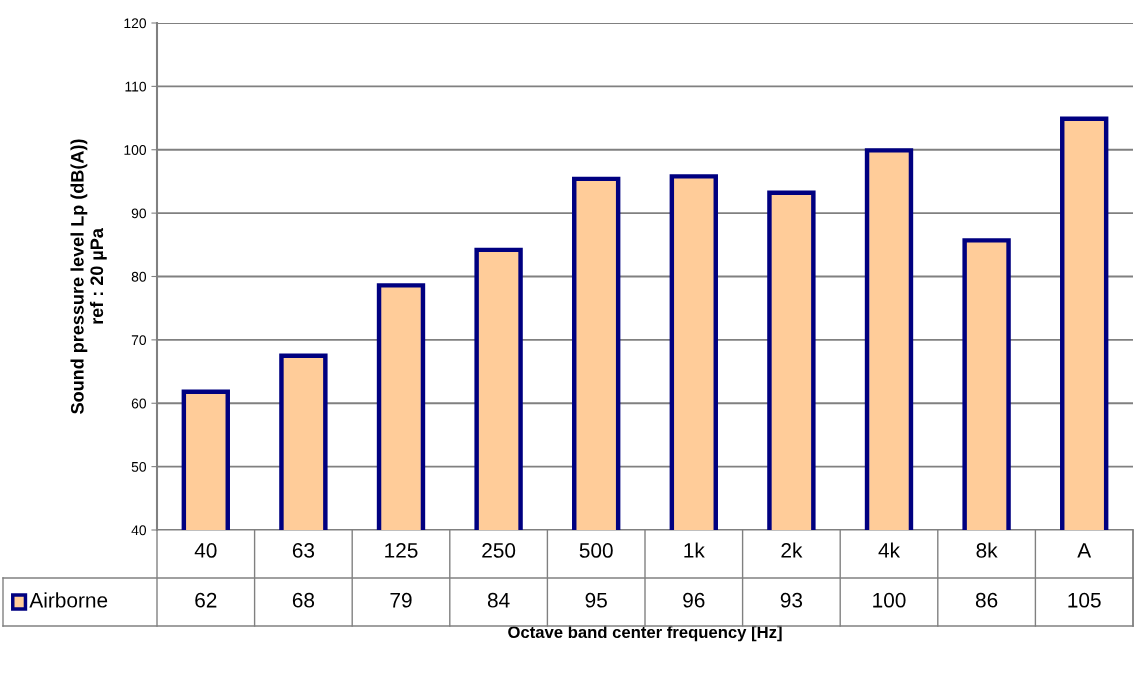  Describe the element at coordinates (139, 213) in the screenshot. I see `y-tick-label: 90` at that location.